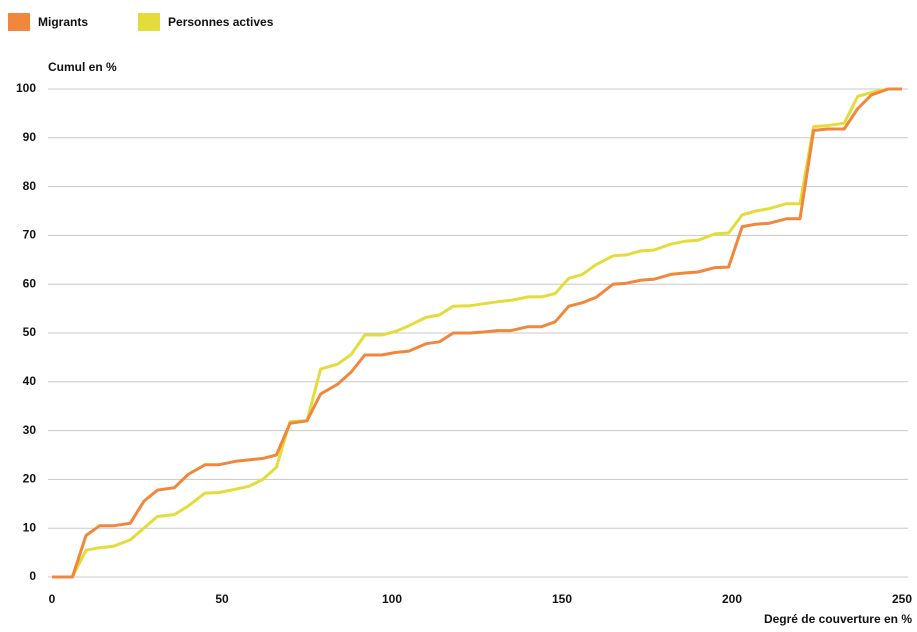 The height and width of the screenshot is (632, 917). Describe the element at coordinates (30, 235) in the screenshot. I see `y-tick-label: 70` at that location.